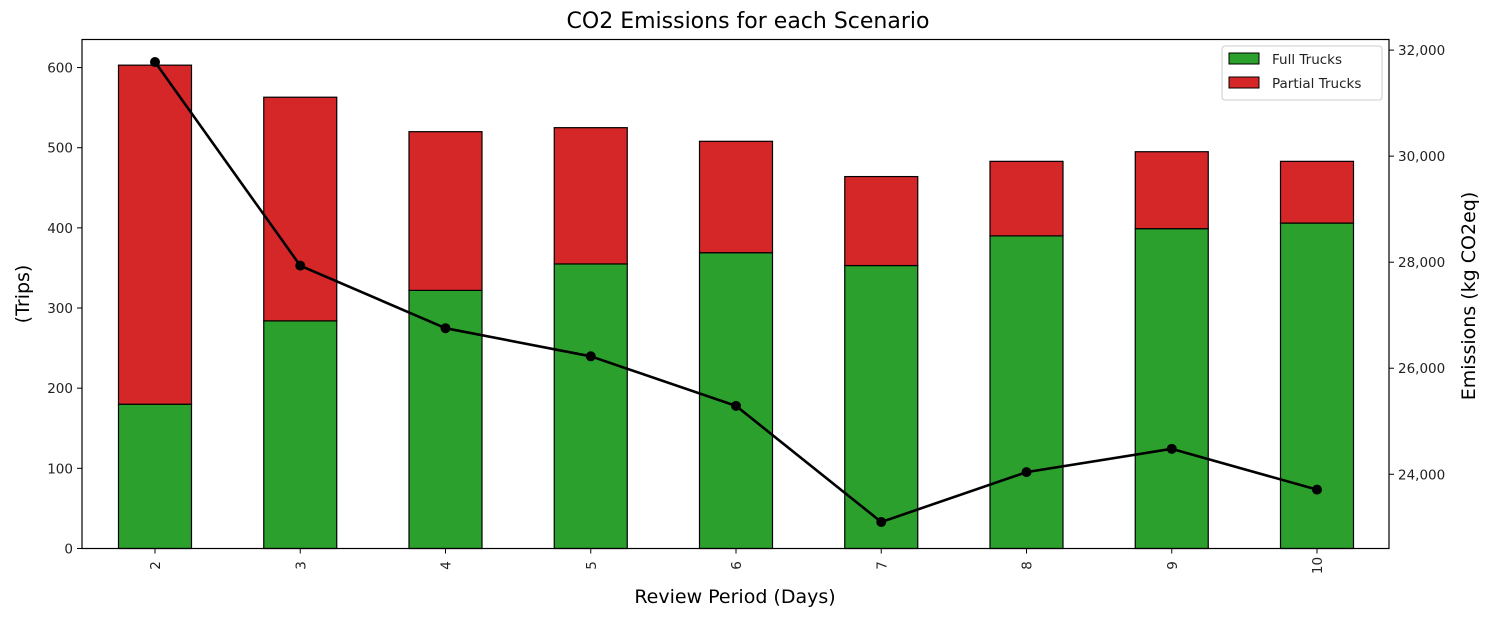 The width and height of the screenshot is (1494, 619). Describe the element at coordinates (882, 565) in the screenshot. I see `x-tick-label-7: 7` at that location.